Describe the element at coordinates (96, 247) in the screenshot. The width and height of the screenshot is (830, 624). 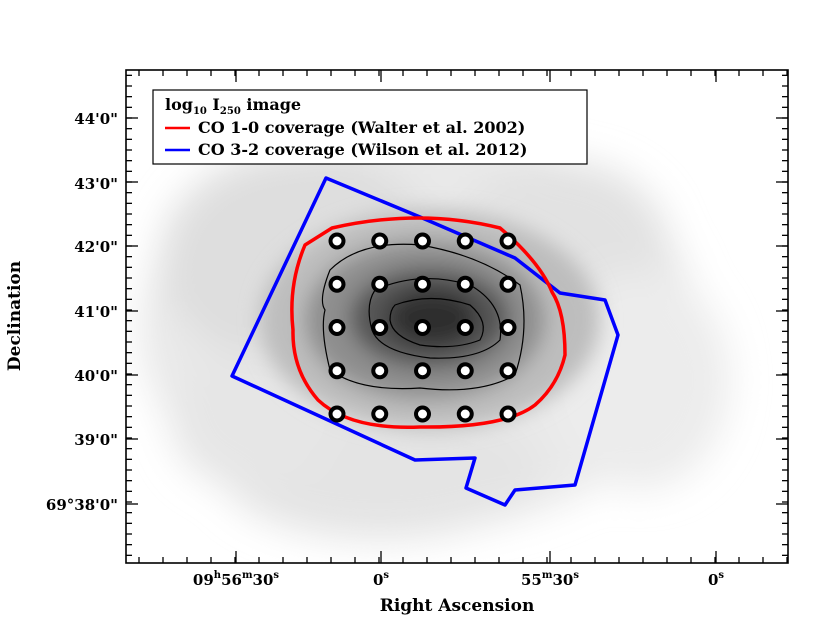
I see `y-tick-label: 42'0"` at that location.